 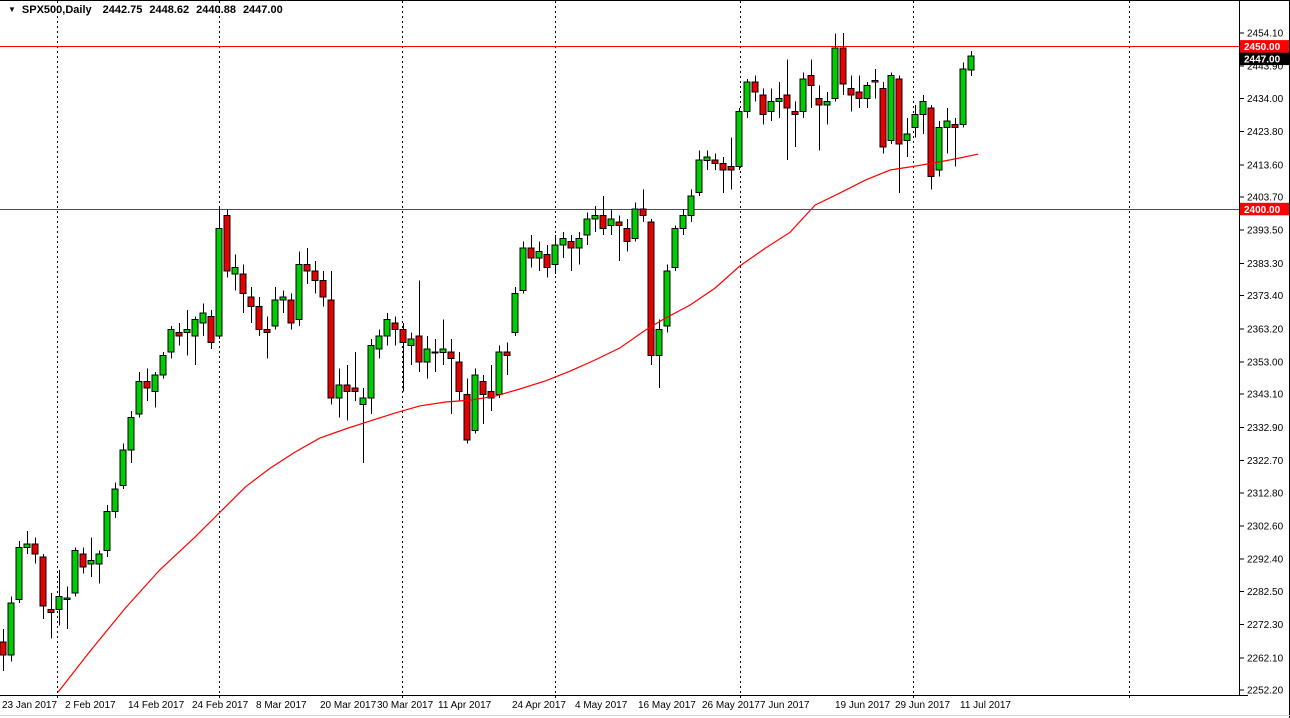 I want to click on y-axis-label: 2403.70, so click(x=1265, y=198).